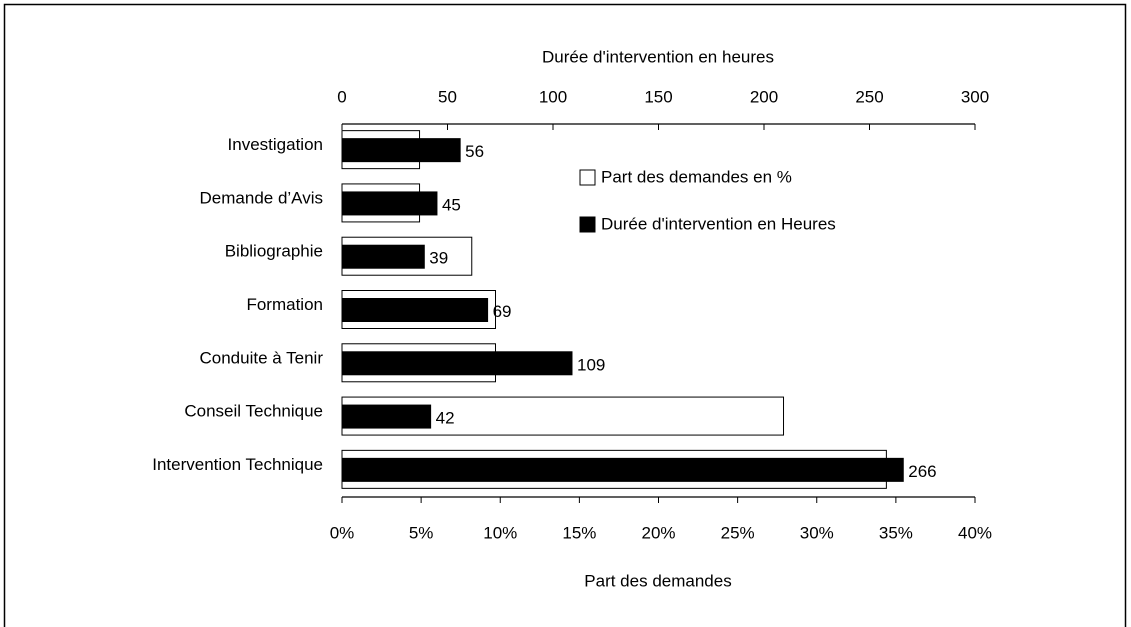 This screenshot has height=627, width=1131. Describe the element at coordinates (817, 532) in the screenshot. I see `bottom-tick-label: 30%` at that location.